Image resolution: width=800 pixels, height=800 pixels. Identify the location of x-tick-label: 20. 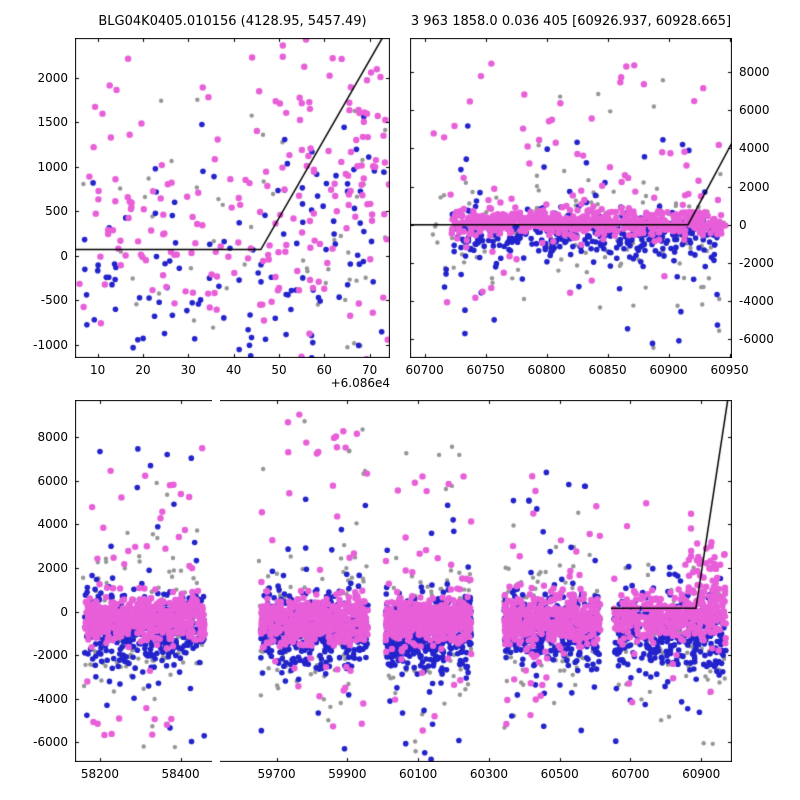
(143, 370).